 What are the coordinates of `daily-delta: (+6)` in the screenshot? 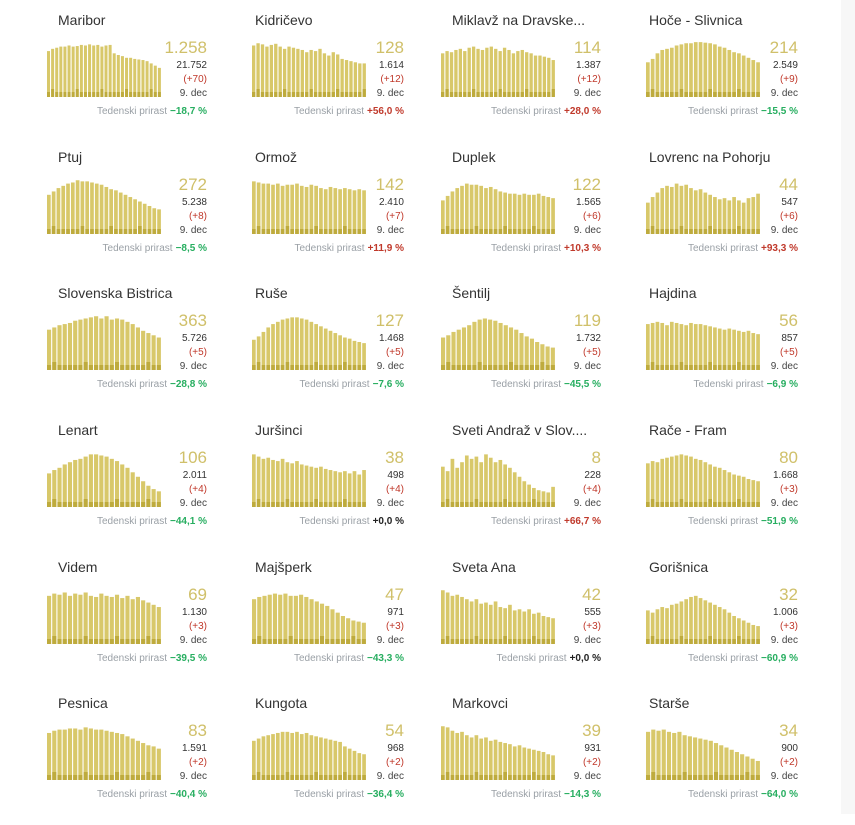 It's located at (591, 216).